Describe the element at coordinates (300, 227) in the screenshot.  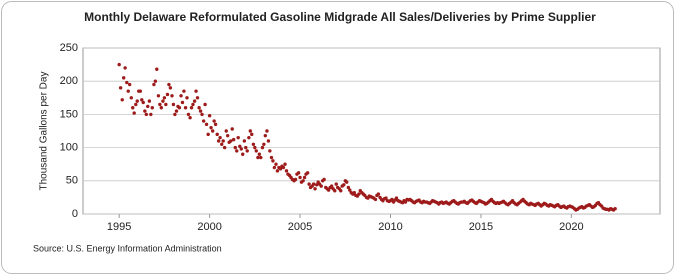
I see `x-tick-label: 2005` at that location.